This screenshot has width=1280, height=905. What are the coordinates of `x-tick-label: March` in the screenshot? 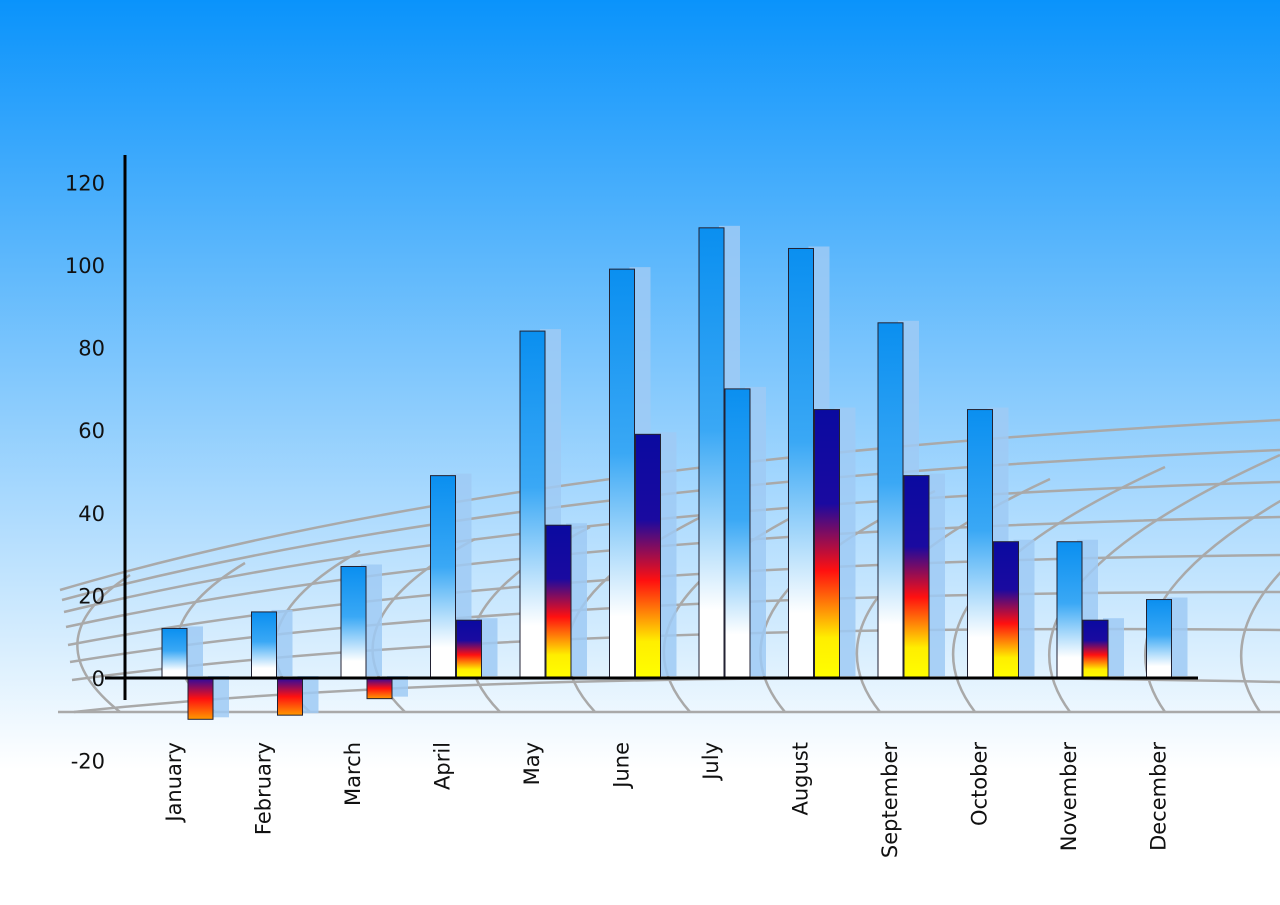 It's located at (353, 774).